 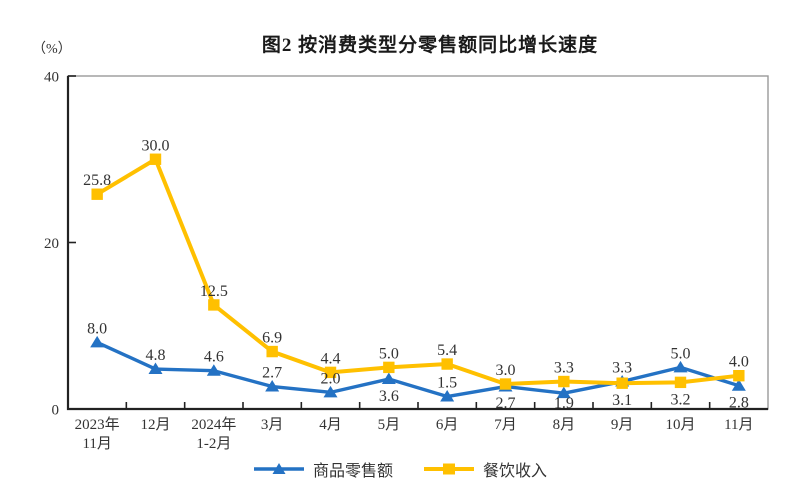 What do you see at coordinates (564, 425) in the screenshot?
I see `x-tick-label: 8月` at bounding box center [564, 425].